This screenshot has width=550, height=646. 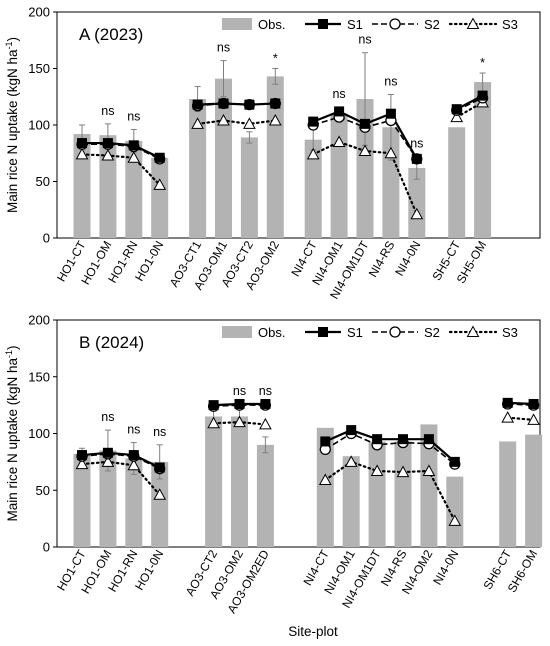 What do you see at coordinates (382, 259) in the screenshot?
I see `category-label: NI4-RS` at bounding box center [382, 259].